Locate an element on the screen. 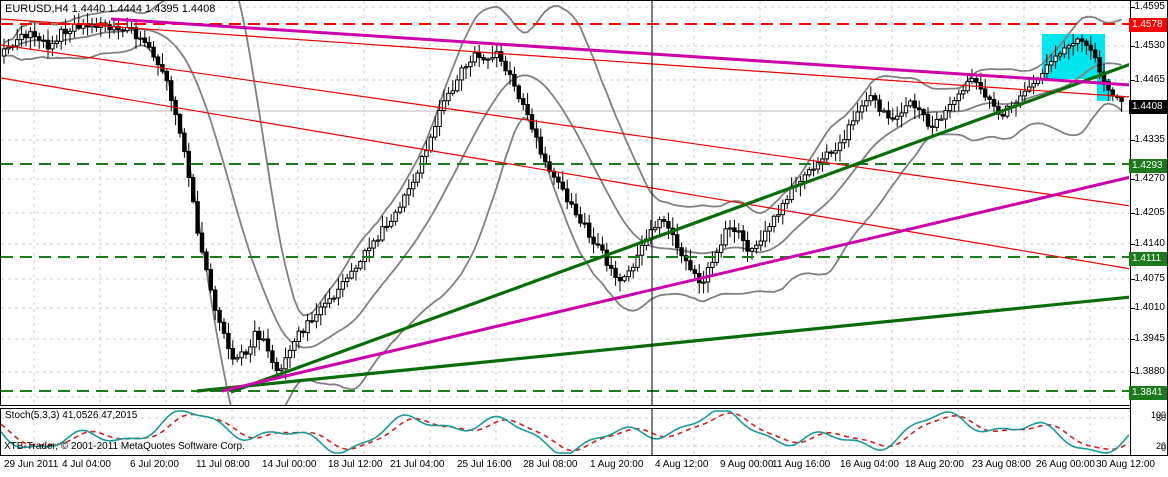 This screenshot has width=1168, height=477. price-badge-1.3841: 1.3841 is located at coordinates (1148, 393).